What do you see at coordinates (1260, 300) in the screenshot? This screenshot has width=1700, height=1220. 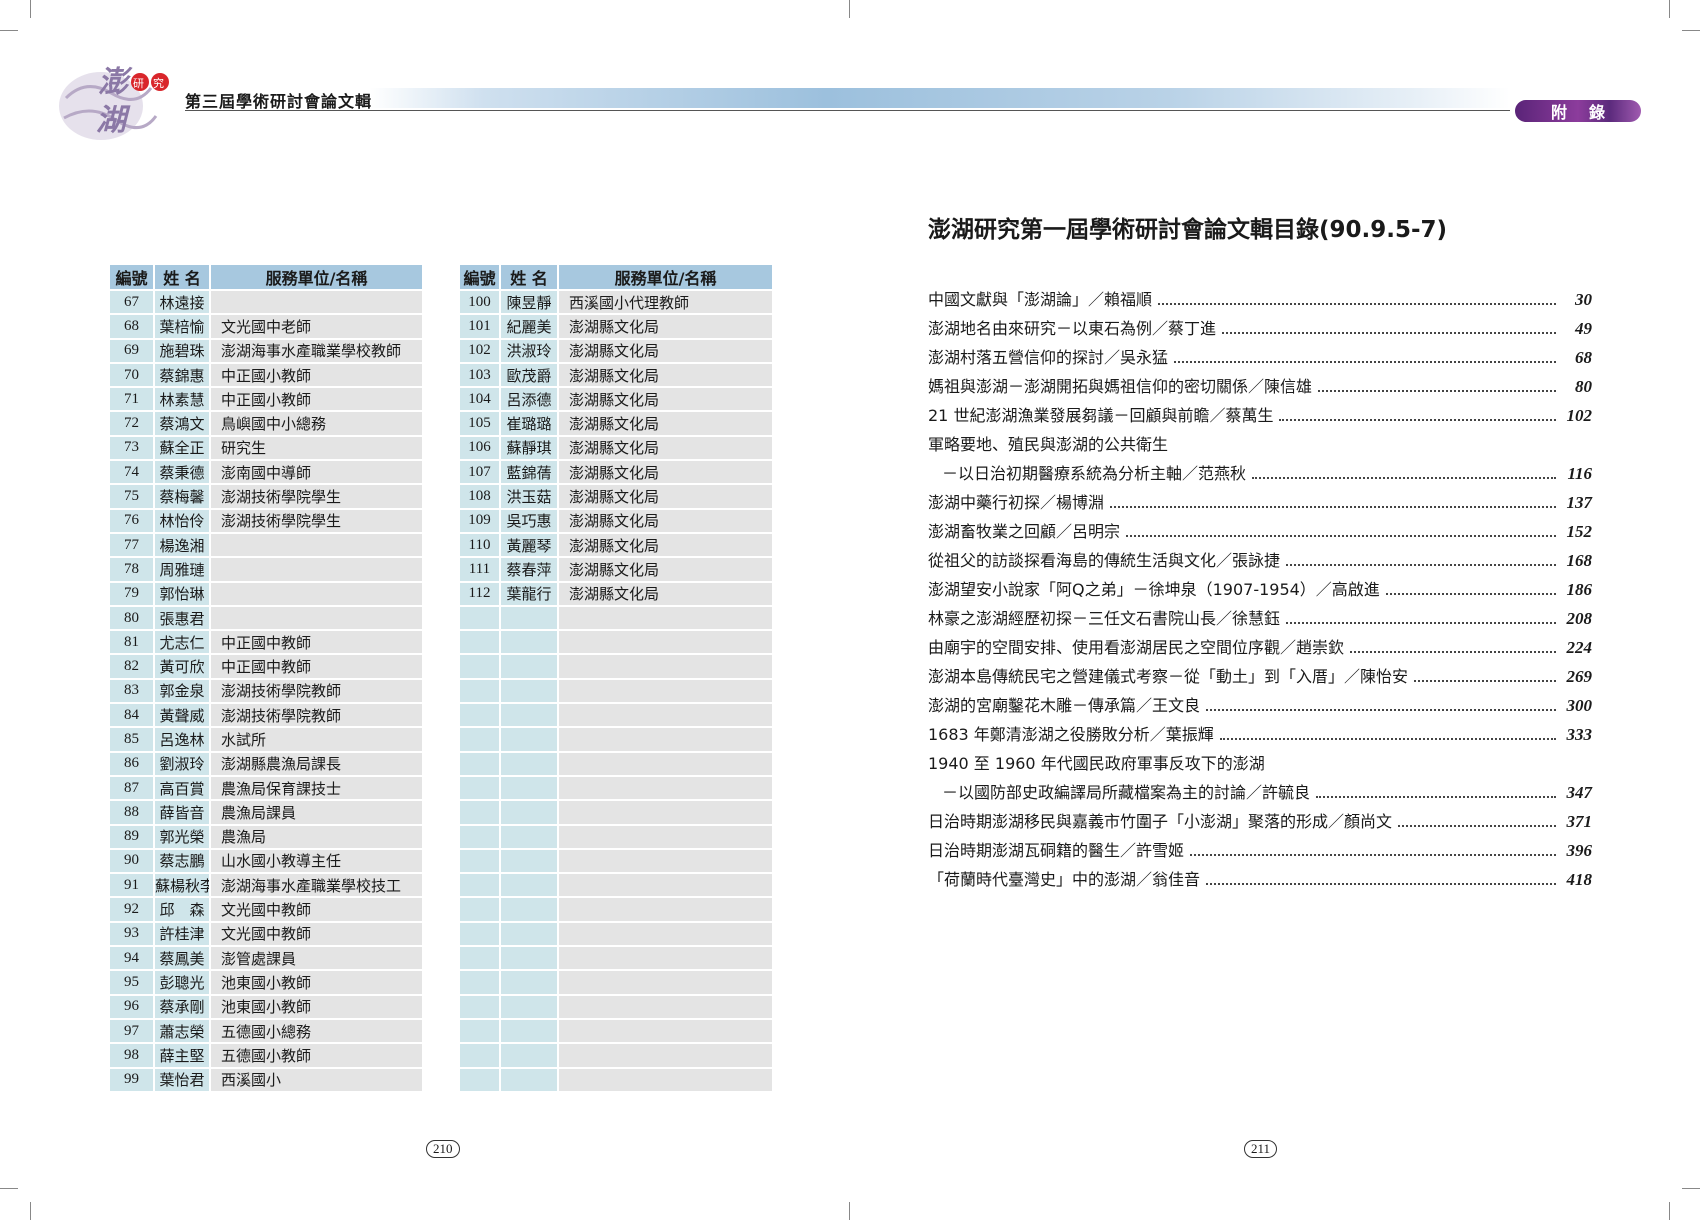 I see `toc-entry: 中國文獻與「澎湖論」／賴福順 30` at bounding box center [1260, 300].